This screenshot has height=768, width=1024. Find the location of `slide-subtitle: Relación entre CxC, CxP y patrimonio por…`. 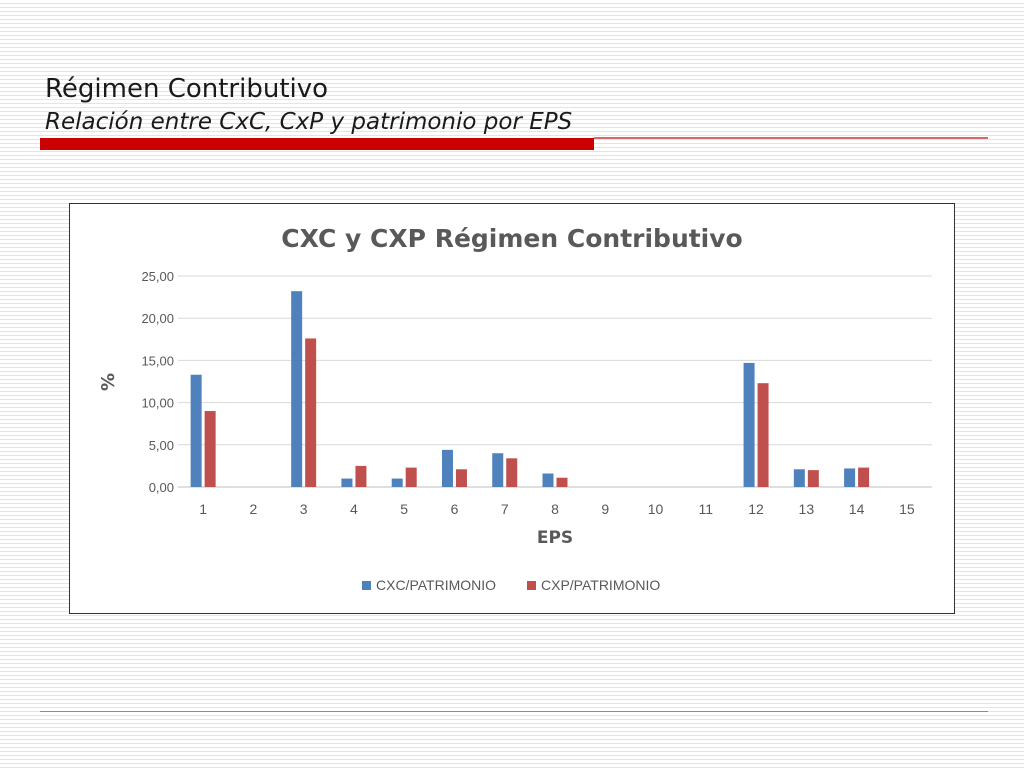

slide-subtitle: Relación entre CxC, CxP y patrimonio por… is located at coordinates (309, 122).